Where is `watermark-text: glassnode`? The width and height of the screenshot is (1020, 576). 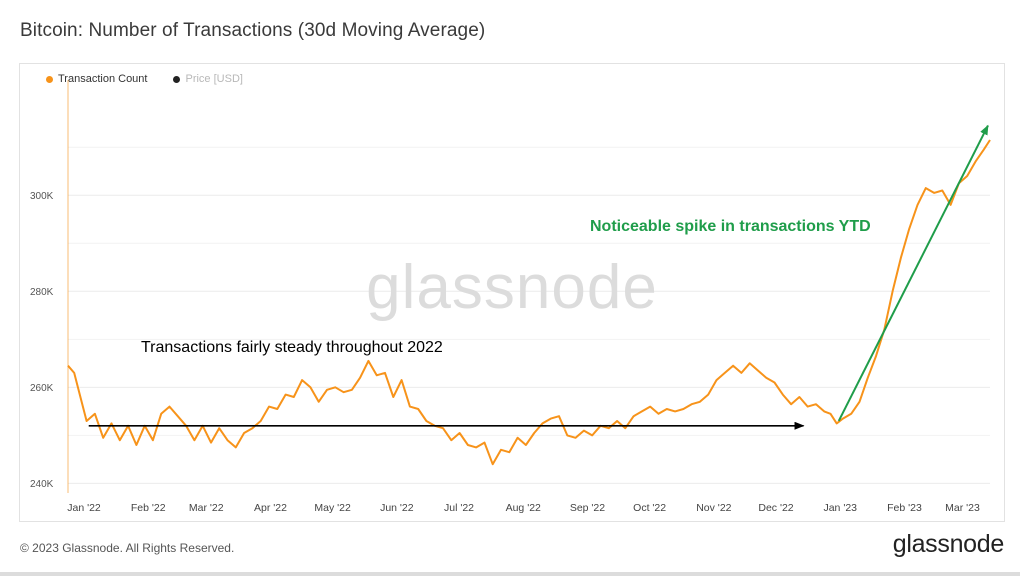 watermark-text: glassnode is located at coordinates (512, 287).